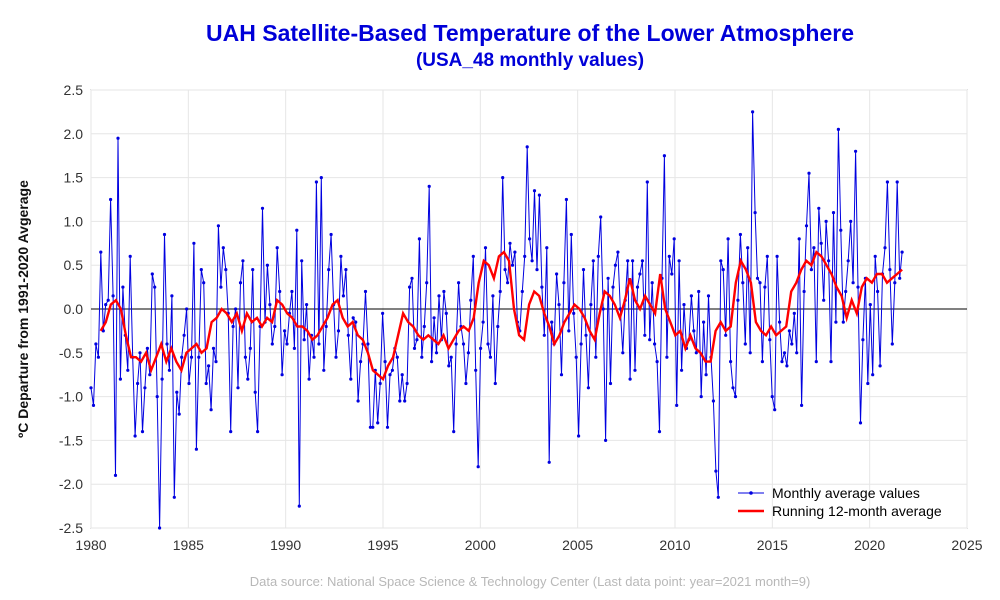  I want to click on x-tick-label: 1995, so click(382, 545).